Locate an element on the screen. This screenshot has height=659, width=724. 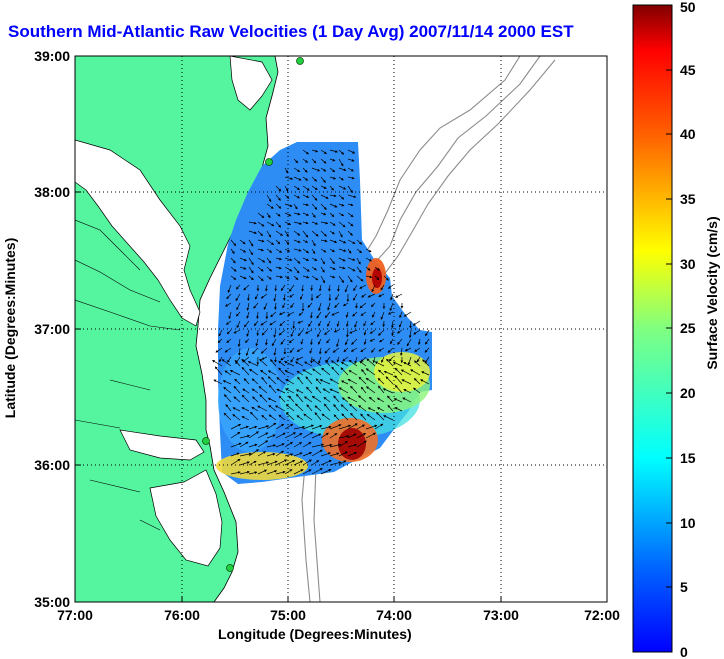
delaware-bay is located at coordinates (251, 83).